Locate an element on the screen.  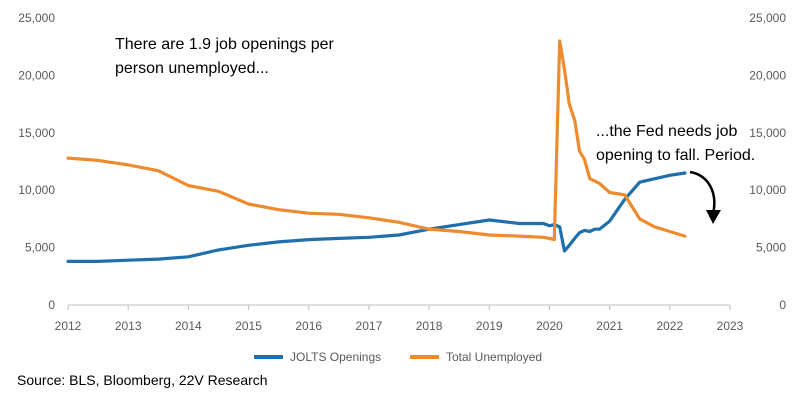
x-tick-label: 2018 is located at coordinates (429, 326).